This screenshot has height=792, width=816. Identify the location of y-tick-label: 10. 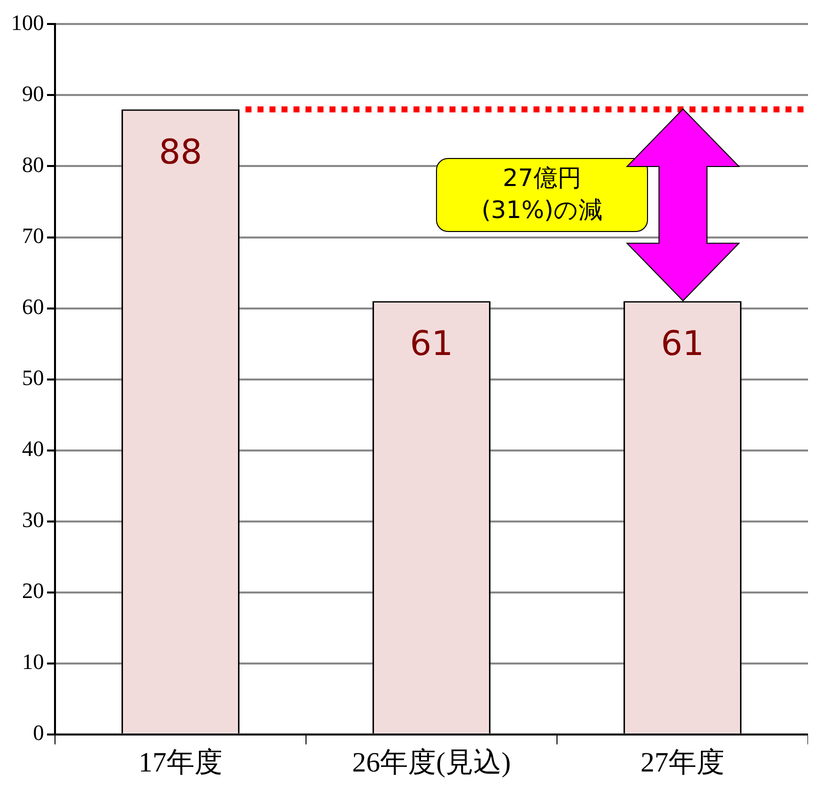
(33, 661).